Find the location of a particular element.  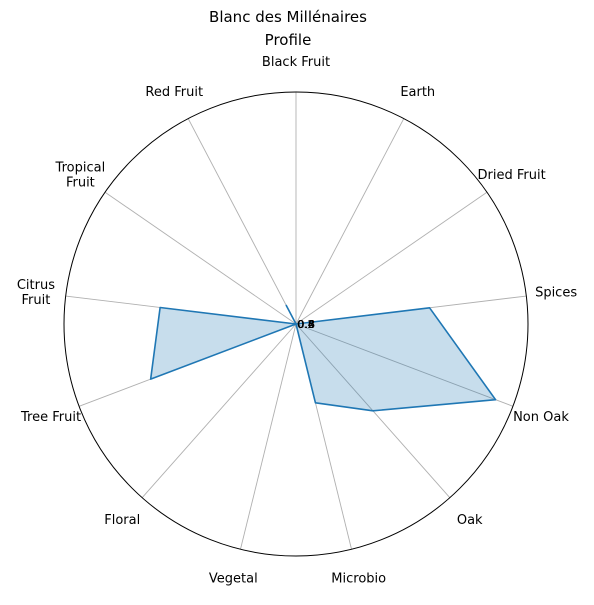

category-label-line: Citrus is located at coordinates (36, 284).